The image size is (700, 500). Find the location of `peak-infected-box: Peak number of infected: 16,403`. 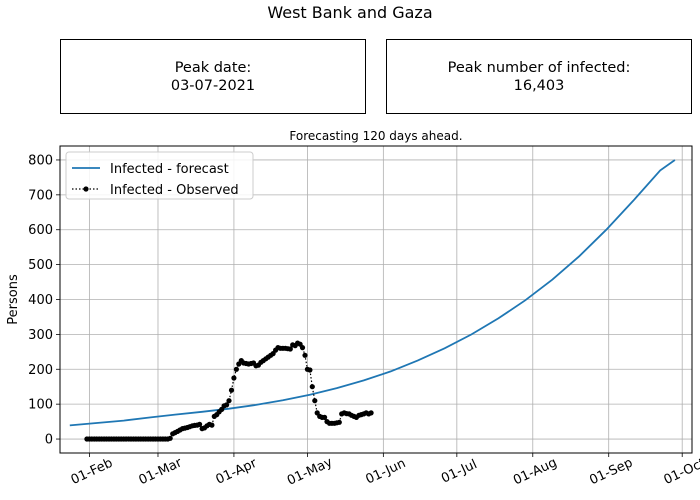

peak-infected-box: Peak number of infected: 16,403 is located at coordinates (539, 76).